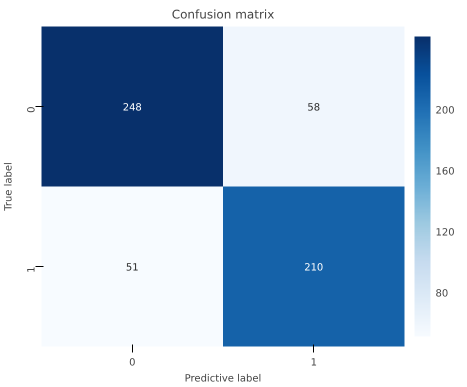 The image size is (467, 387). Describe the element at coordinates (132, 268) in the screenshot. I see `data-label: 51` at that location.